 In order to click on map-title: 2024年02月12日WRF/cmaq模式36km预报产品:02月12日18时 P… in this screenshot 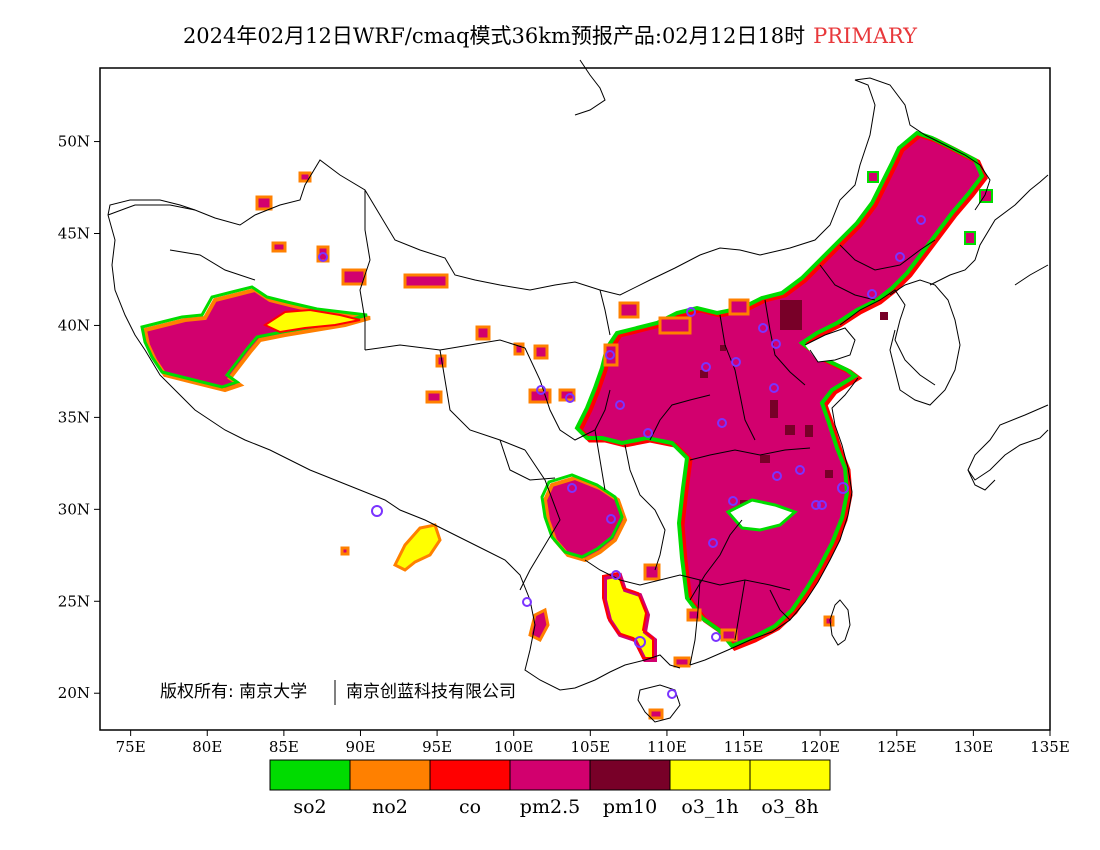, I will do `click(550, 35)`.